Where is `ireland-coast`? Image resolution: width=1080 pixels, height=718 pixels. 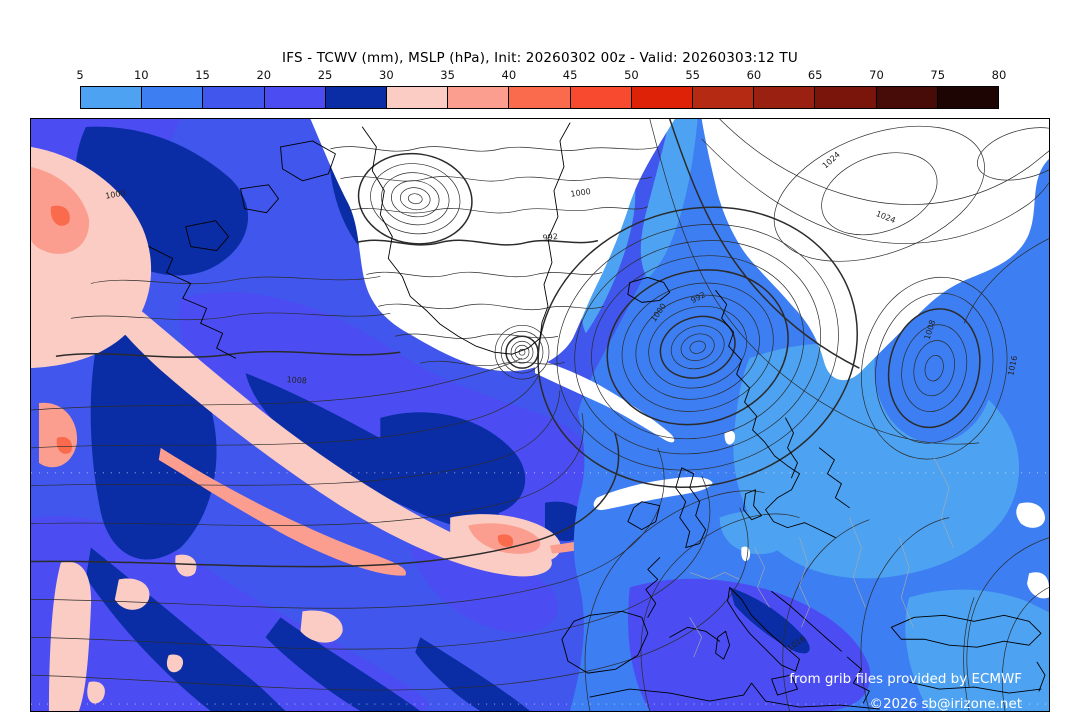 ireland-coast is located at coordinates (644, 516).